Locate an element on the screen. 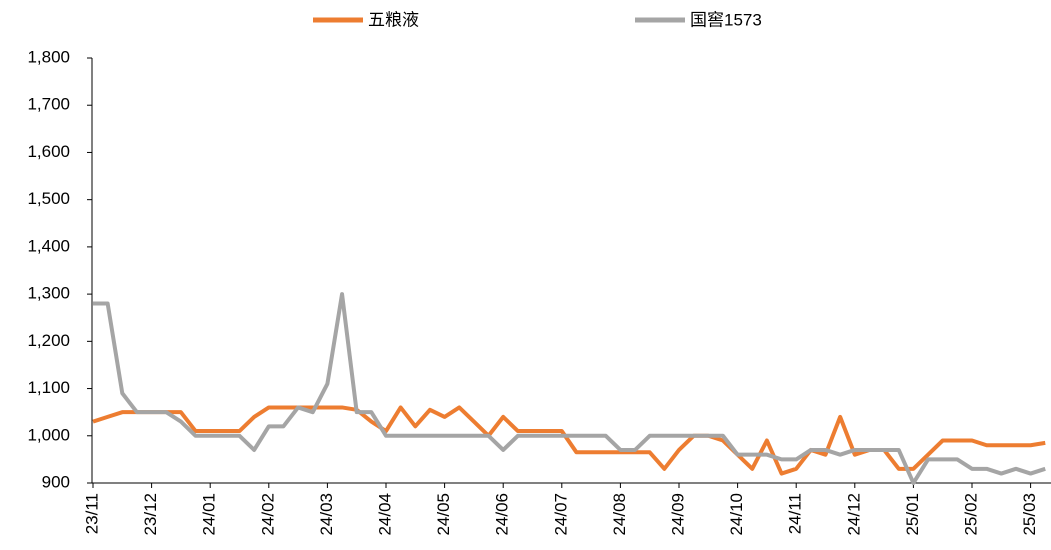  x-tick-label: 23/11 is located at coordinates (91, 513).